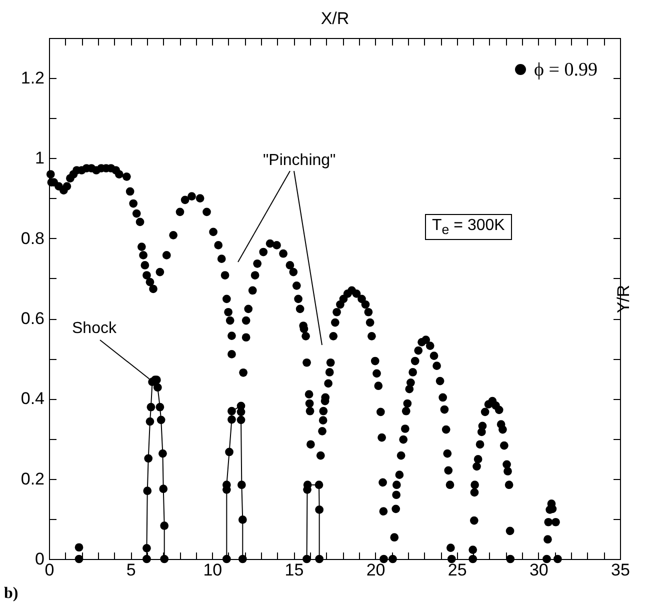 This screenshot has height=613, width=670. Describe the element at coordinates (32, 78) in the screenshot. I see `y-tick-label: 1.2` at that location.